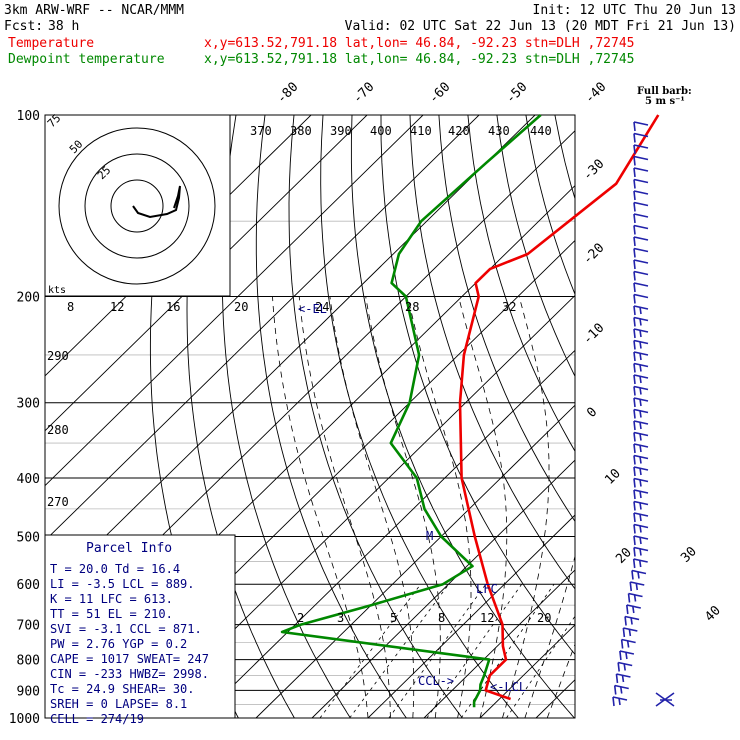  Describe the element at coordinates (111, 614) in the screenshot. I see `parcel-row: TT = 51 EL = 210.` at that location.